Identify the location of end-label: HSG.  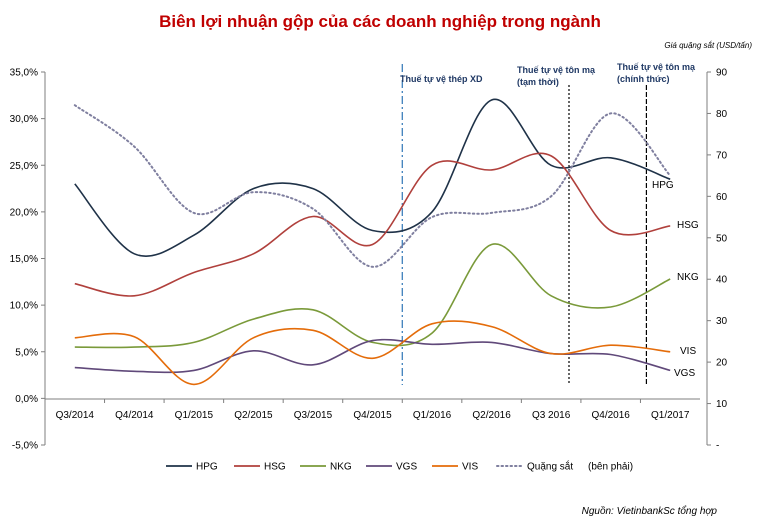
(688, 225).